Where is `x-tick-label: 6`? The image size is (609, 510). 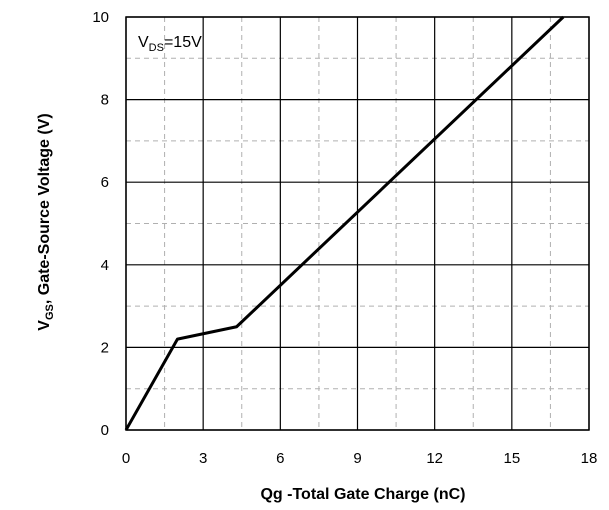 x-tick-label: 6 is located at coordinates (280, 458).